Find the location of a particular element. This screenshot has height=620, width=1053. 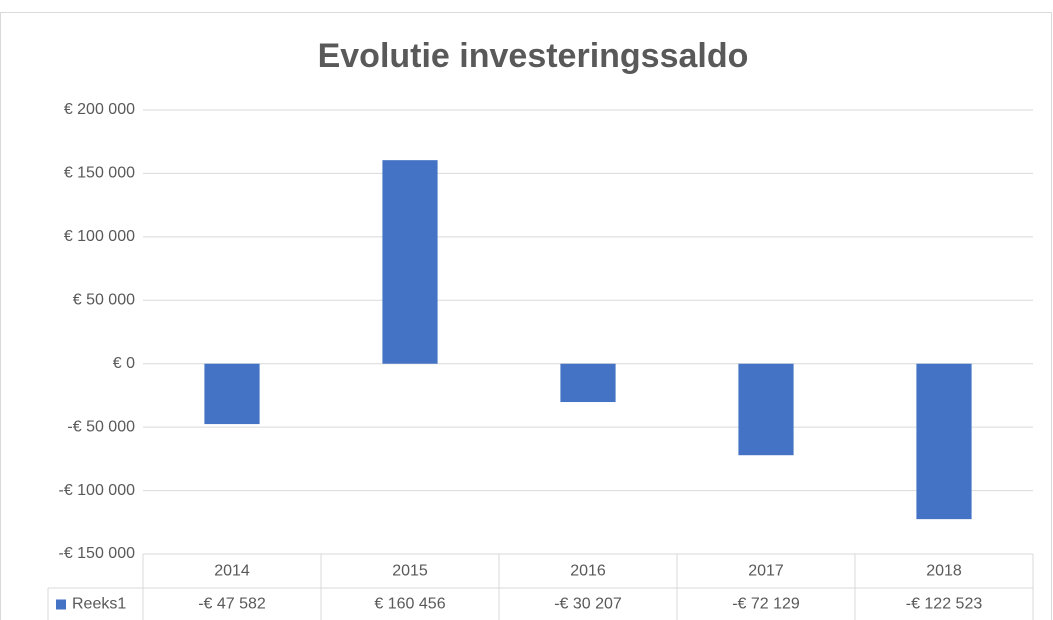

y-tick-label: € 0 is located at coordinates (124, 363).